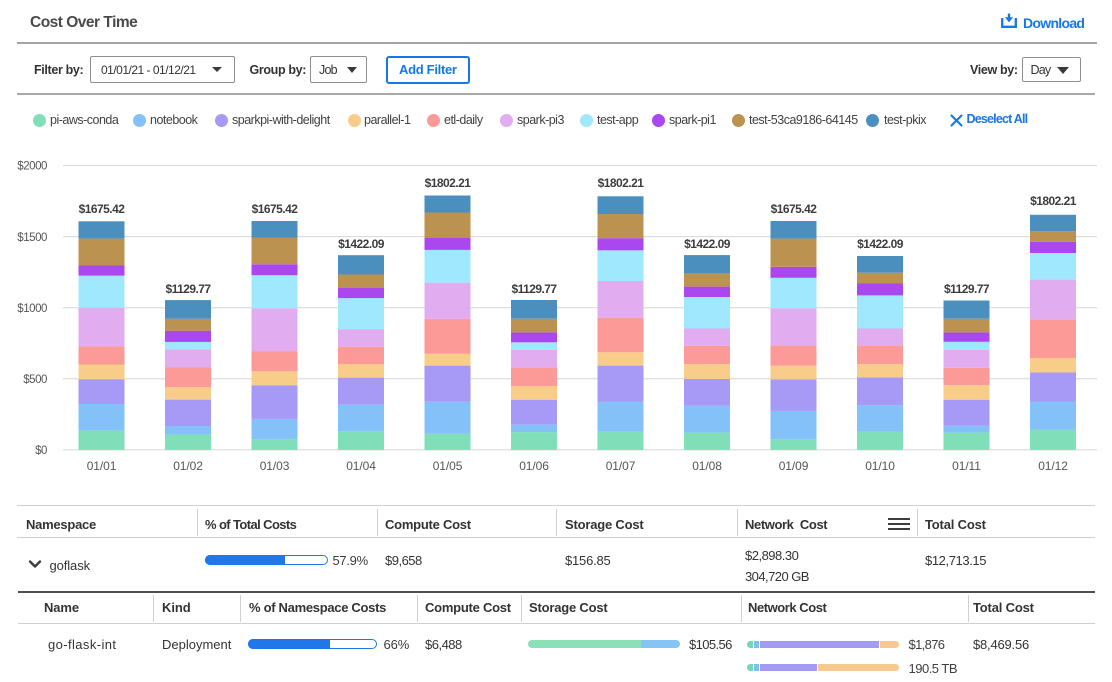 Image resolution: width=1112 pixels, height=682 pixels. Describe the element at coordinates (621, 466) in the screenshot. I see `svg-text: 01/07` at that location.